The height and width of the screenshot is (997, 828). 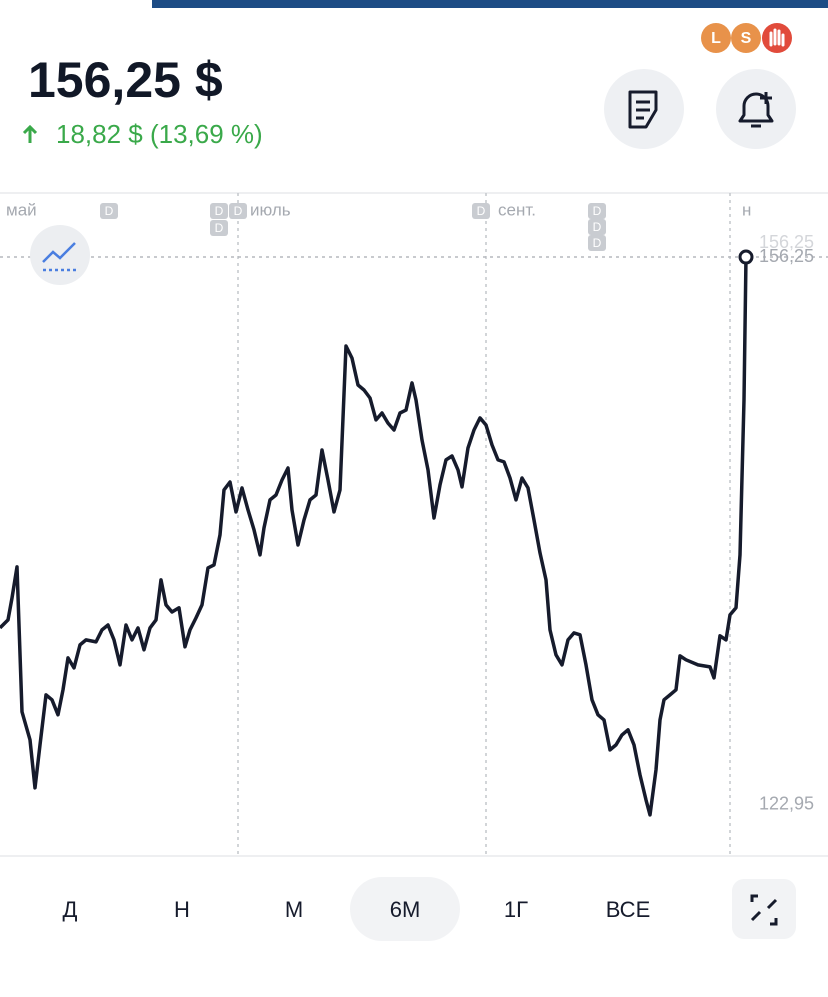 I want to click on period-tab: М, so click(x=294, y=909).